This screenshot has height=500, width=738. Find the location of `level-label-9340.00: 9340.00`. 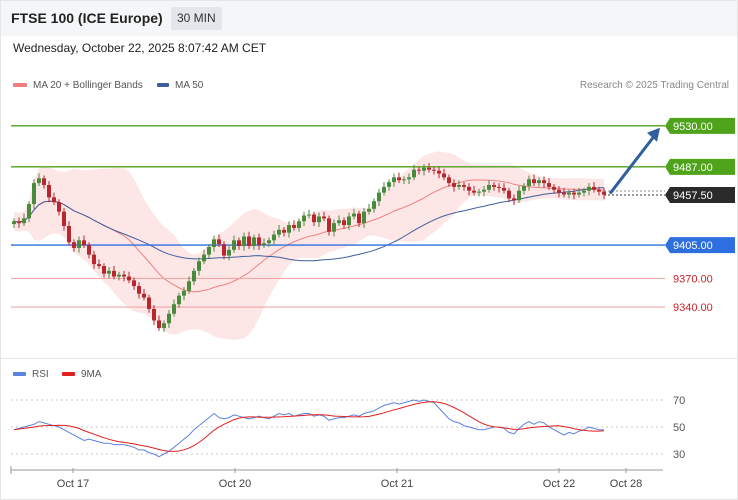

level-label-9340.00: 9340.00 is located at coordinates (693, 308).